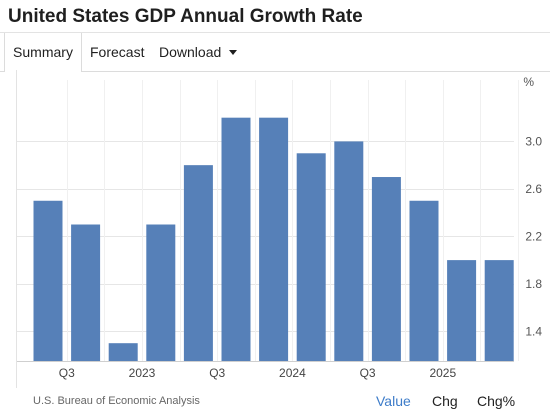 The image size is (550, 417). What do you see at coordinates (533, 141) in the screenshot?
I see `y-tick-label-4: 3.0` at bounding box center [533, 141].